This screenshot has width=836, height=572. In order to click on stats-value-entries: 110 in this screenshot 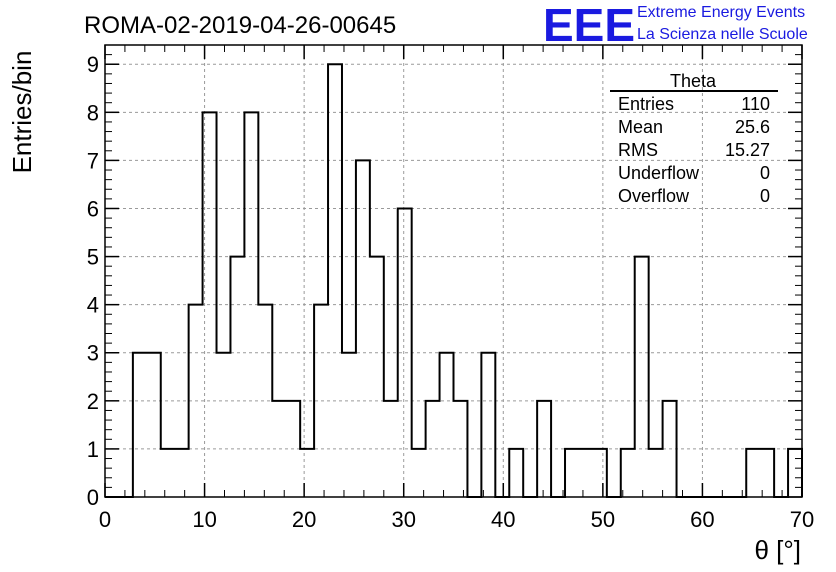, I will do `click(755, 104)`.